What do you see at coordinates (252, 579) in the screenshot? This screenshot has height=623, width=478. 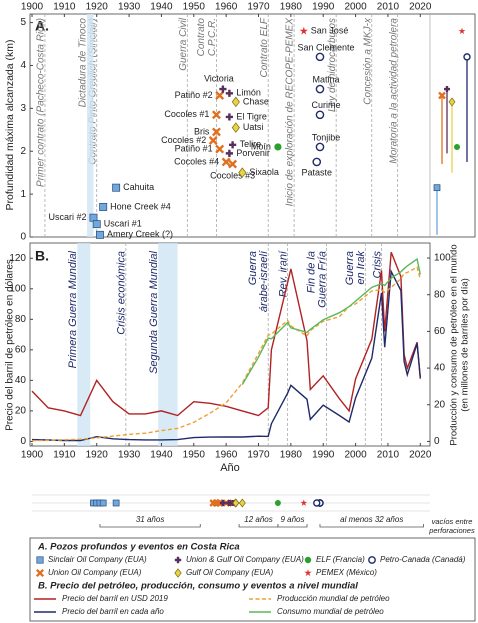 I see `legend-frame` at bounding box center [252, 579].